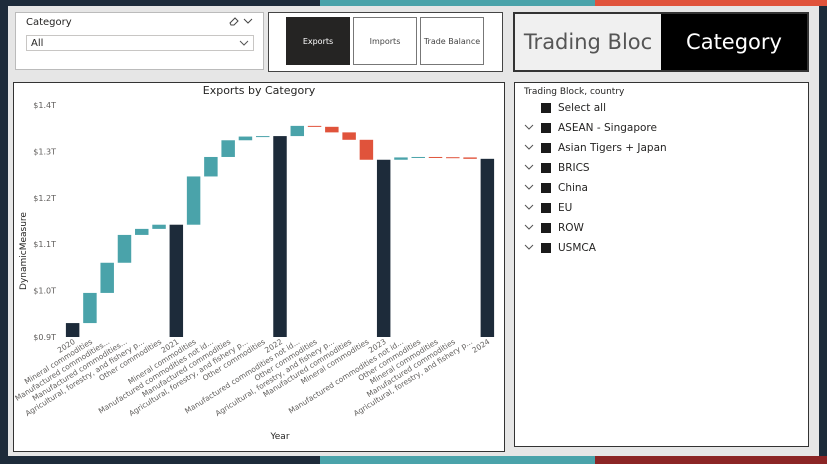 The height and width of the screenshot is (464, 827). What do you see at coordinates (573, 188) in the screenshot?
I see `legend-item-label: China` at bounding box center [573, 188].